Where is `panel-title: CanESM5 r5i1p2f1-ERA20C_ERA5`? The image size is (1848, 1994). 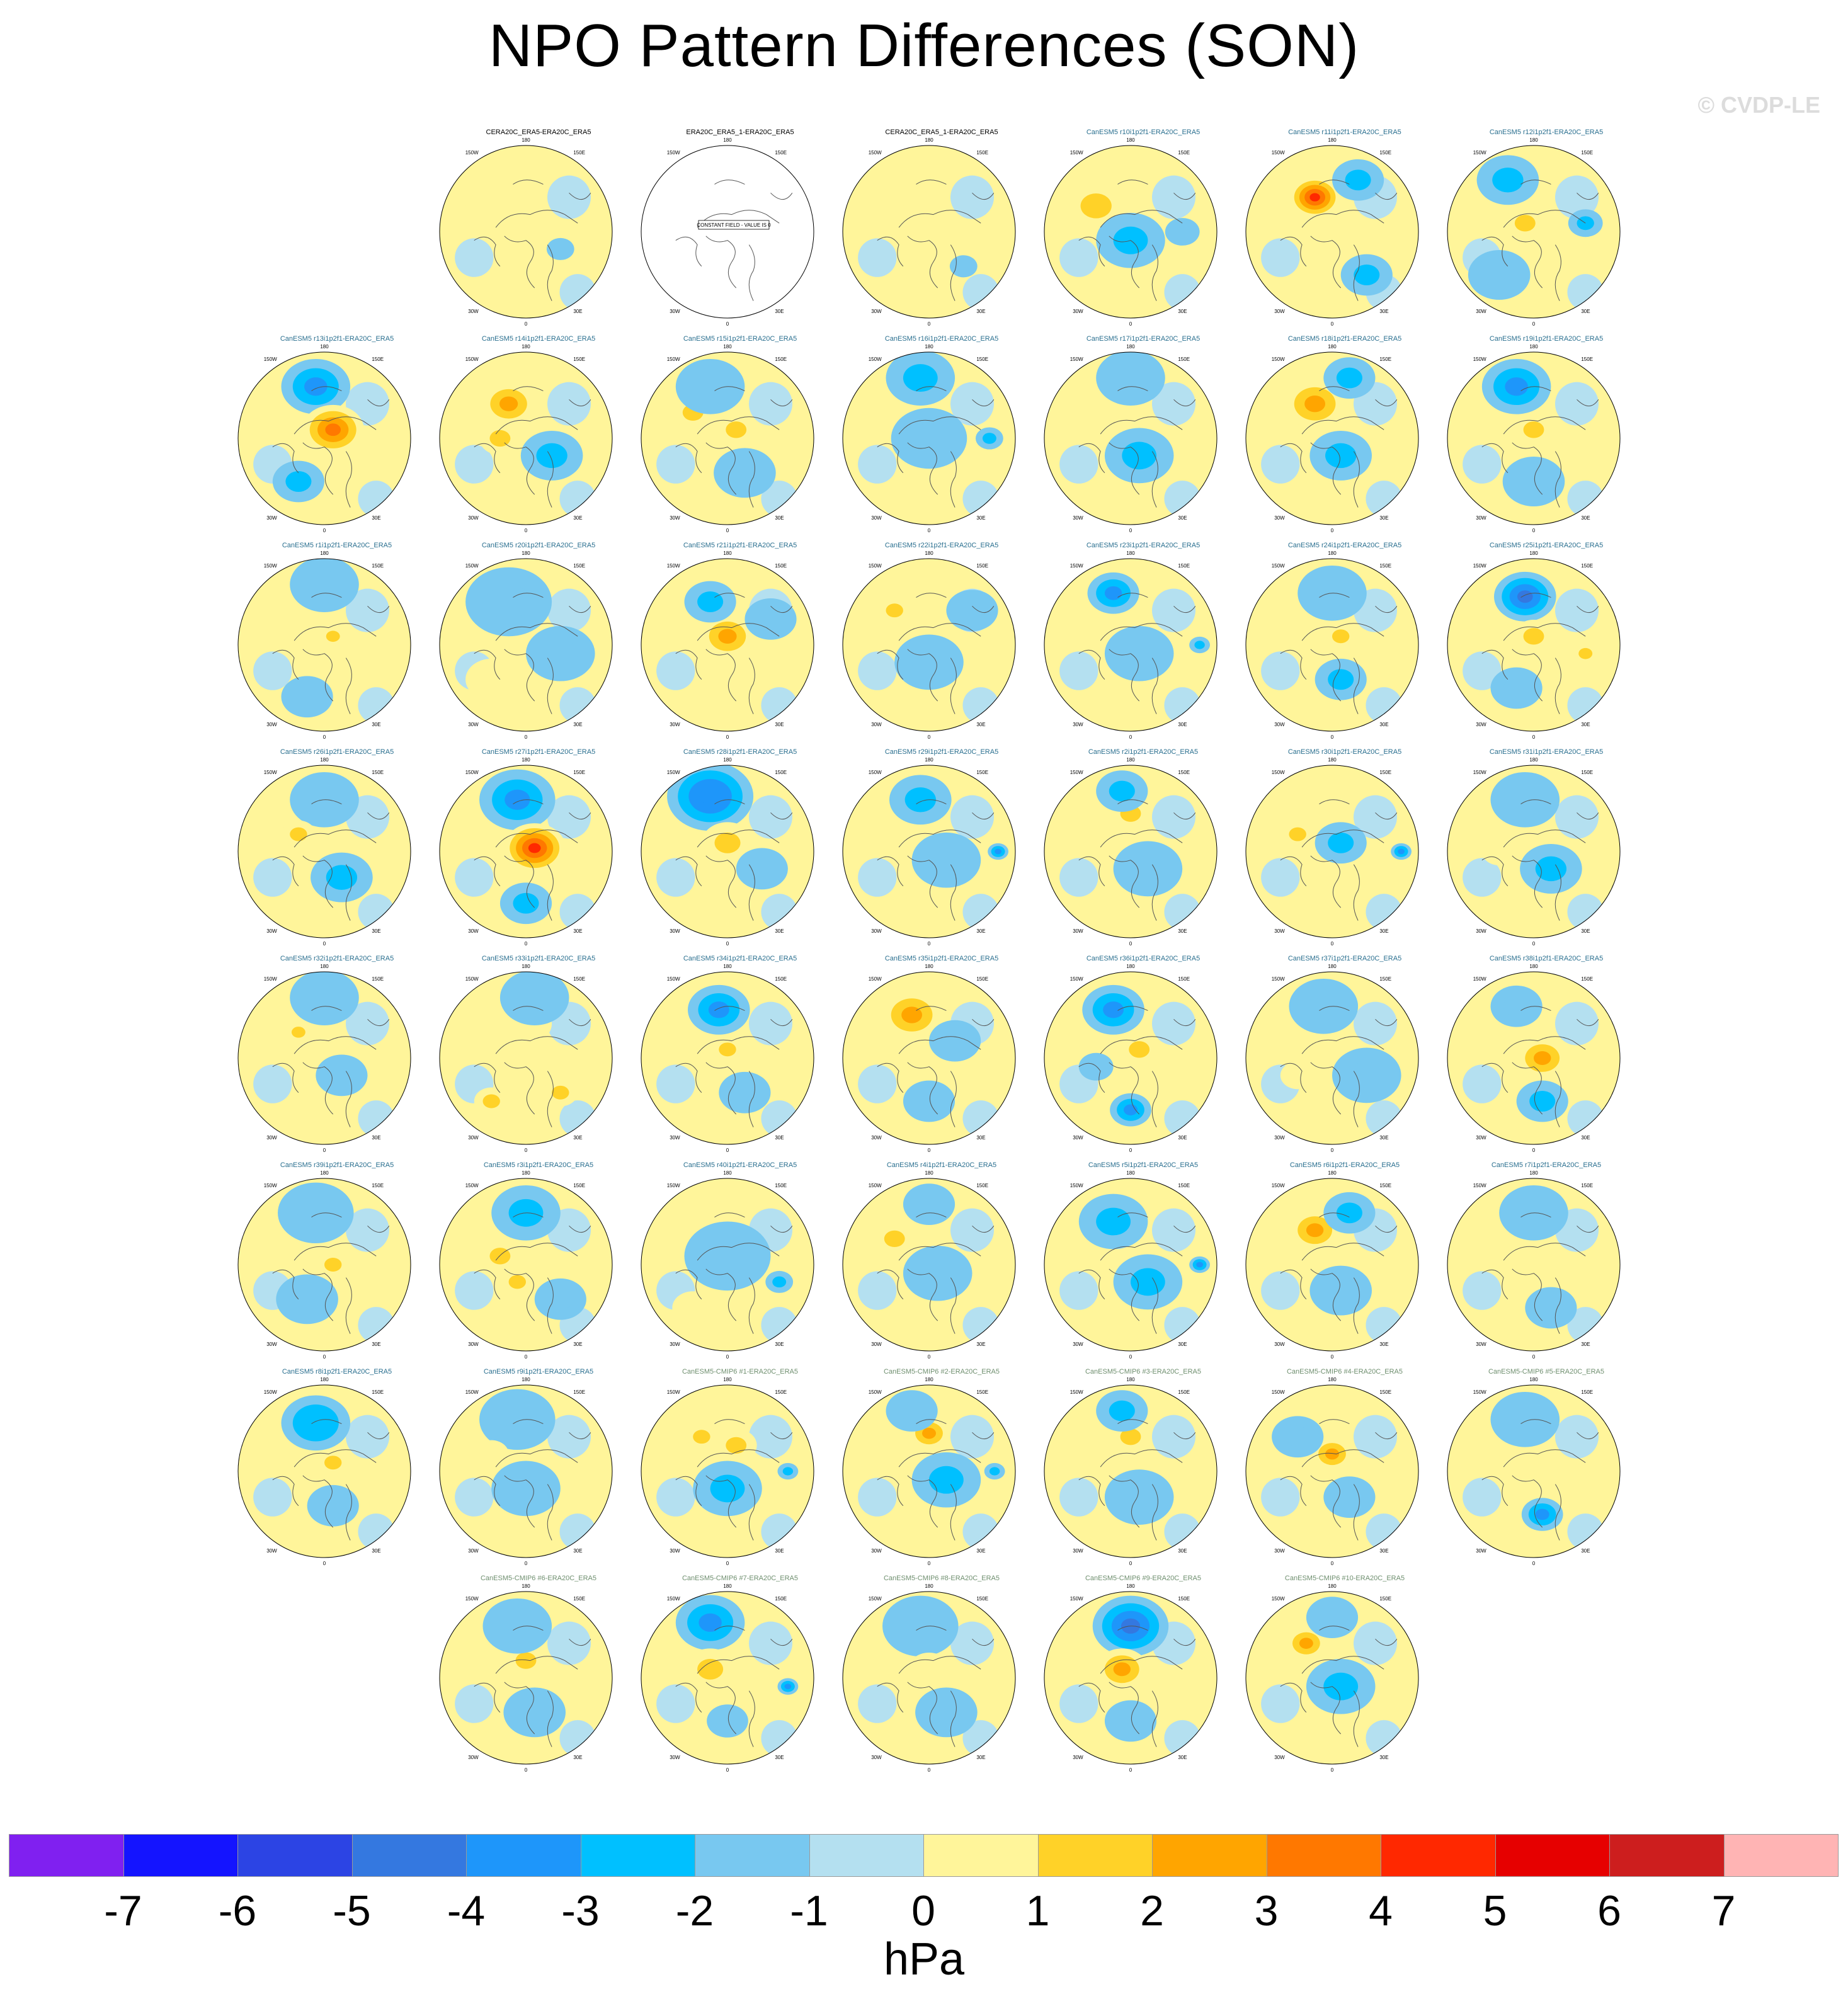 panel-title: CanESM5 r5i1p2f1-ERA20C_ERA5 is located at coordinates (1143, 1165).